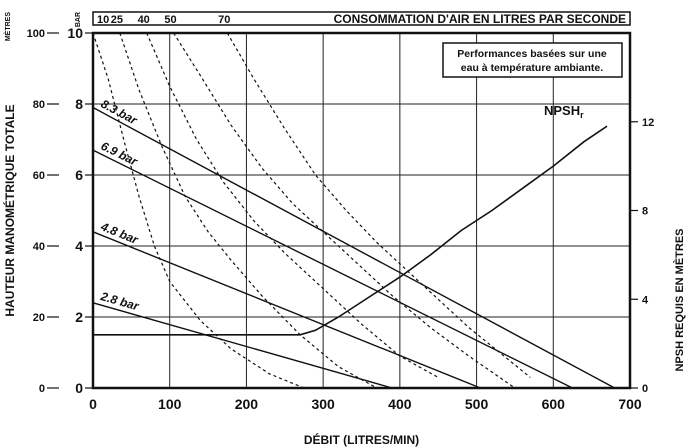 The width and height of the screenshot is (691, 448). What do you see at coordinates (645, 300) in the screenshot?
I see `npsh-tick-label: 4` at bounding box center [645, 300].